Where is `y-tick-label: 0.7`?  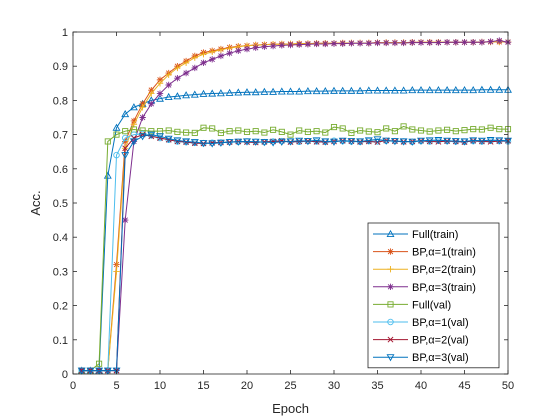
y-tick-label: 0.7 is located at coordinates (60, 136).